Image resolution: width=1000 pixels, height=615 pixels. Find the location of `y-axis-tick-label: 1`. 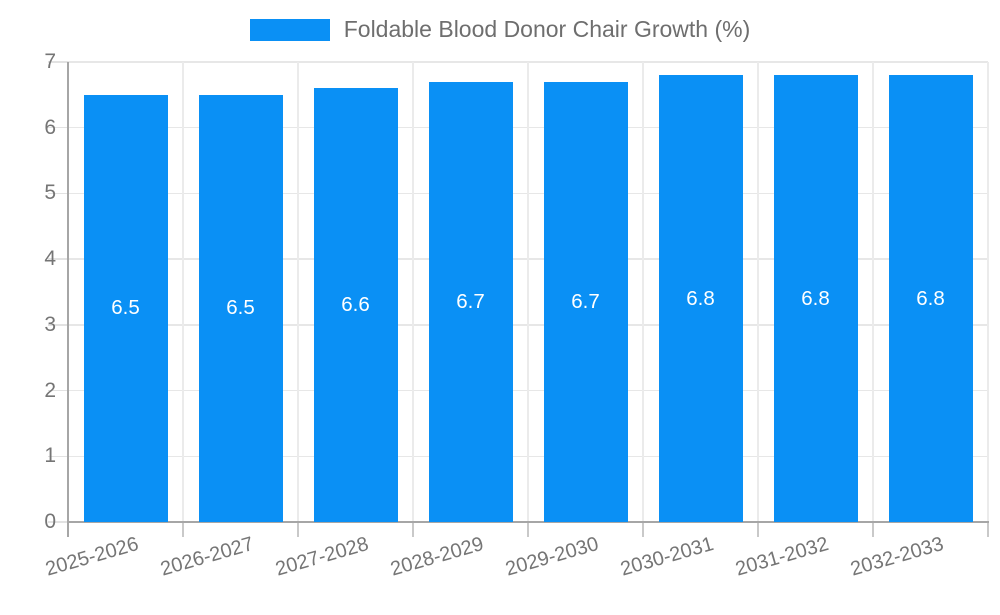

y-axis-tick-label: 1 is located at coordinates (50, 456).